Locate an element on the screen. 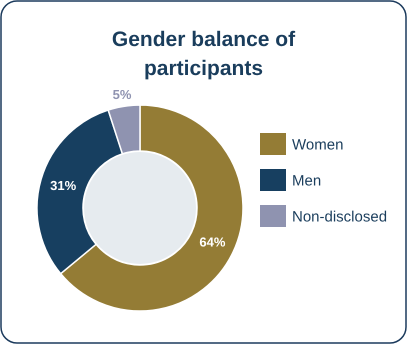  data-label: 5% is located at coordinates (122, 94).